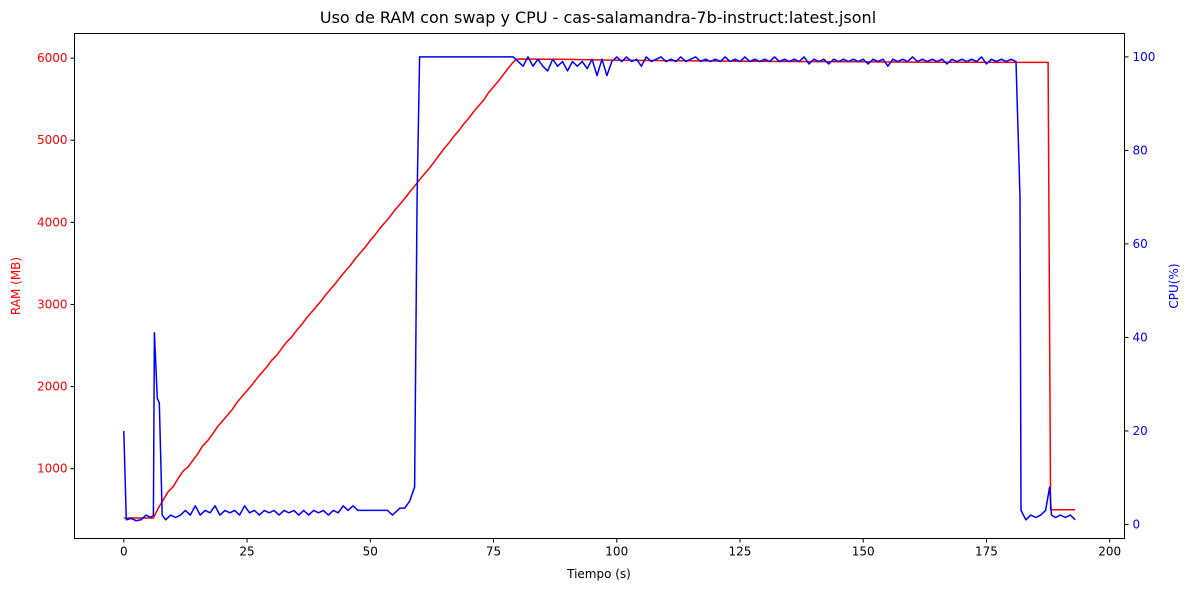 Image resolution: width=1189 pixels, height=594 pixels. What do you see at coordinates (1144, 57) in the screenshot?
I see `y-right-tick-label: 100` at bounding box center [1144, 57].